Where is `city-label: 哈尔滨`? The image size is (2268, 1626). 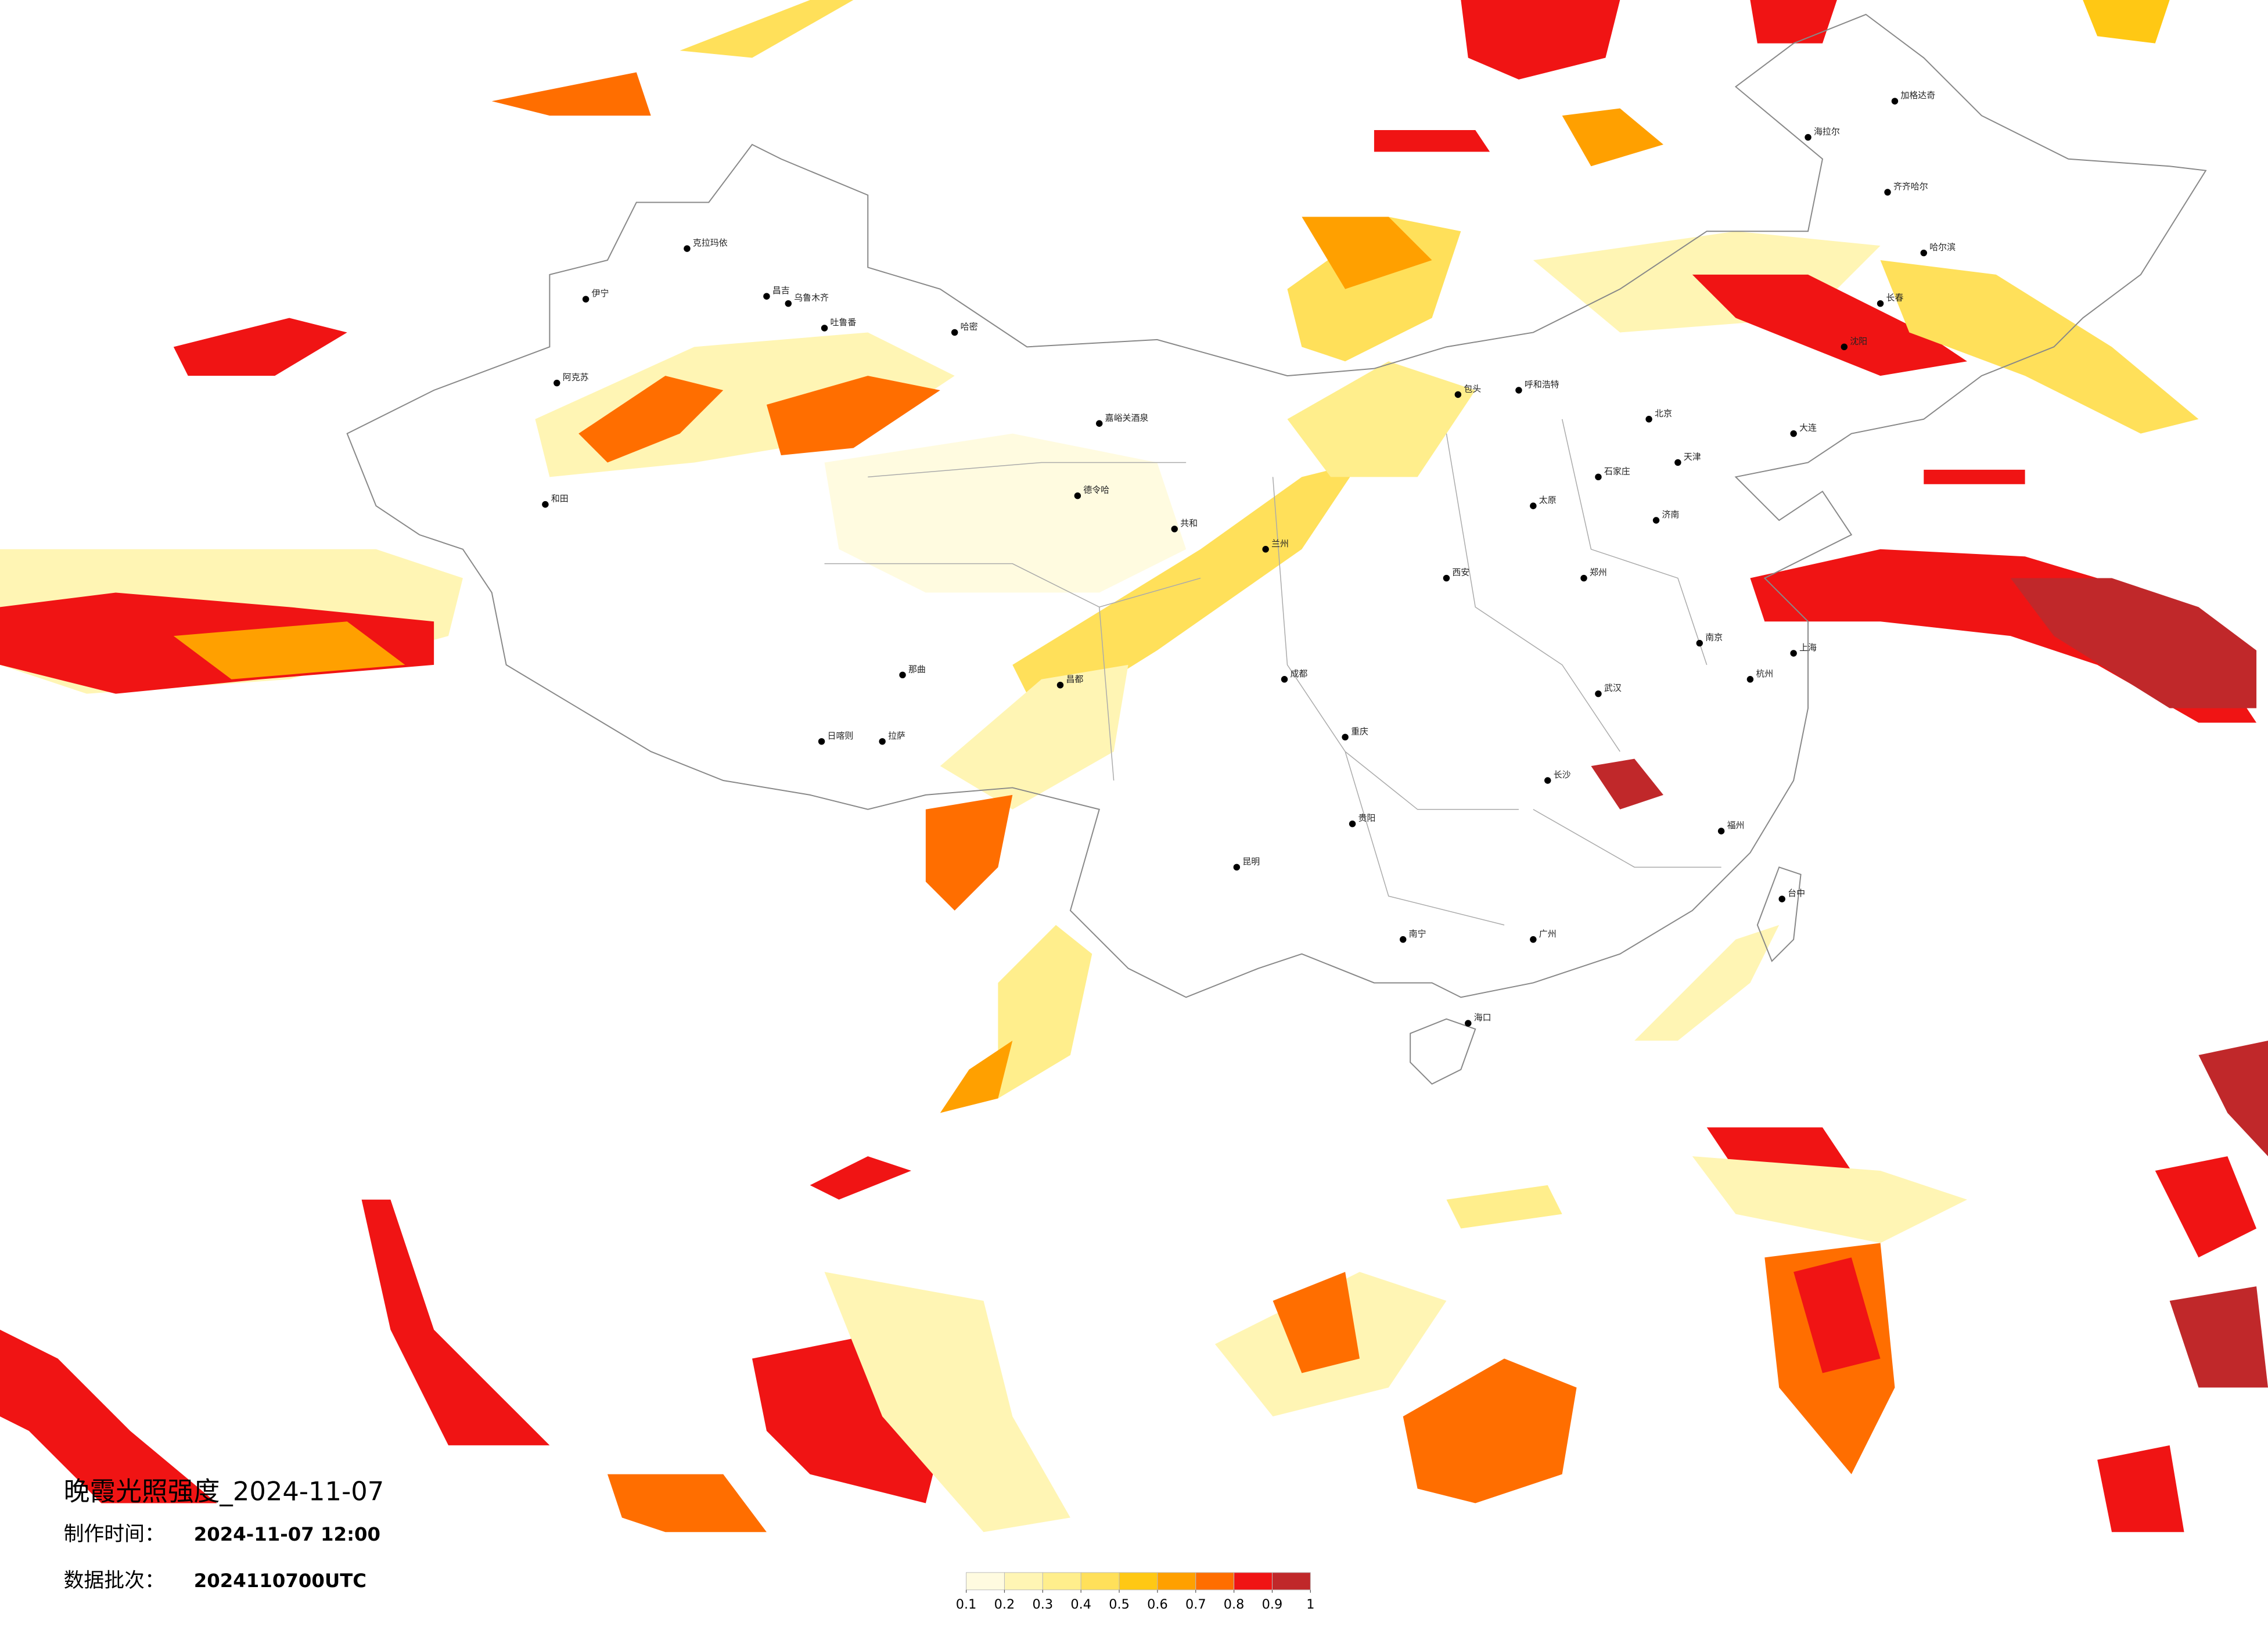 city-label: 哈尔滨 is located at coordinates (1942, 248).